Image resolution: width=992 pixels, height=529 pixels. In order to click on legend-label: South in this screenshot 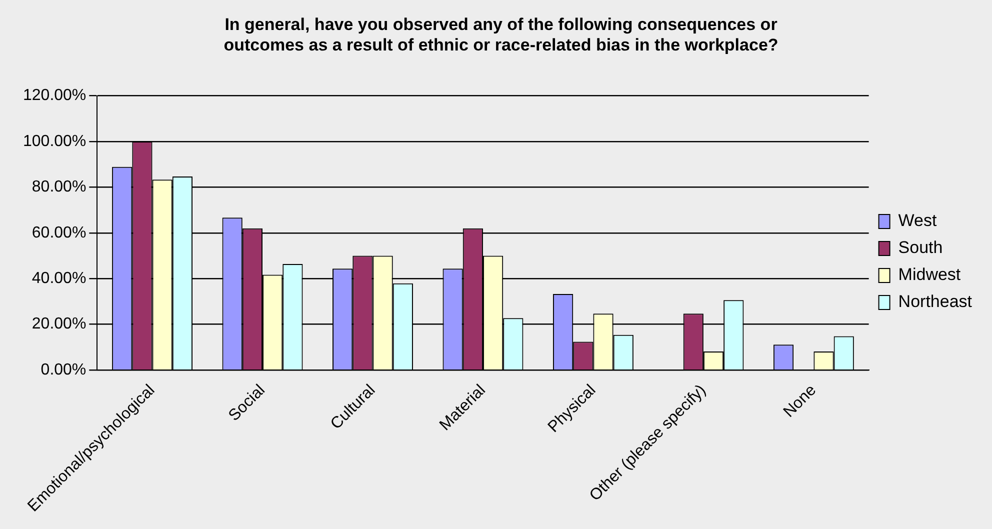, I will do `click(920, 248)`.